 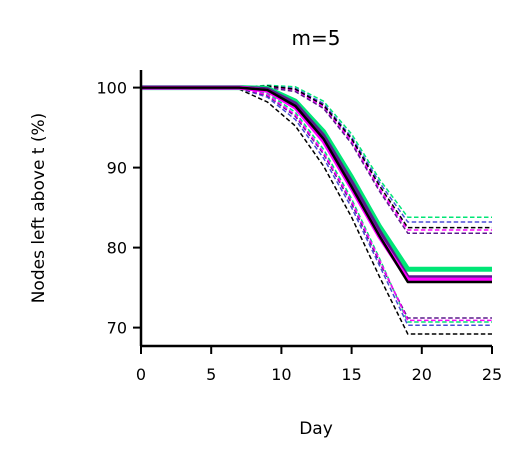 I want to click on x-tick-label: 5, so click(x=211, y=374).